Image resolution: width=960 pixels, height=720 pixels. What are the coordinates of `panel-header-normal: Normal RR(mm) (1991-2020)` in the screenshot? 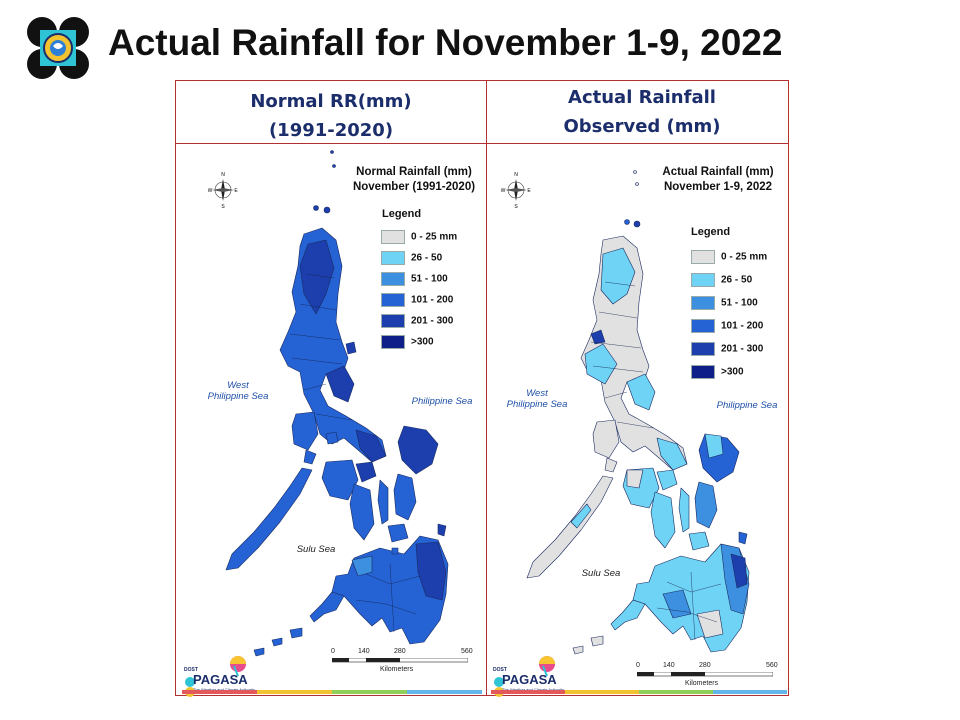 It's located at (331, 116).